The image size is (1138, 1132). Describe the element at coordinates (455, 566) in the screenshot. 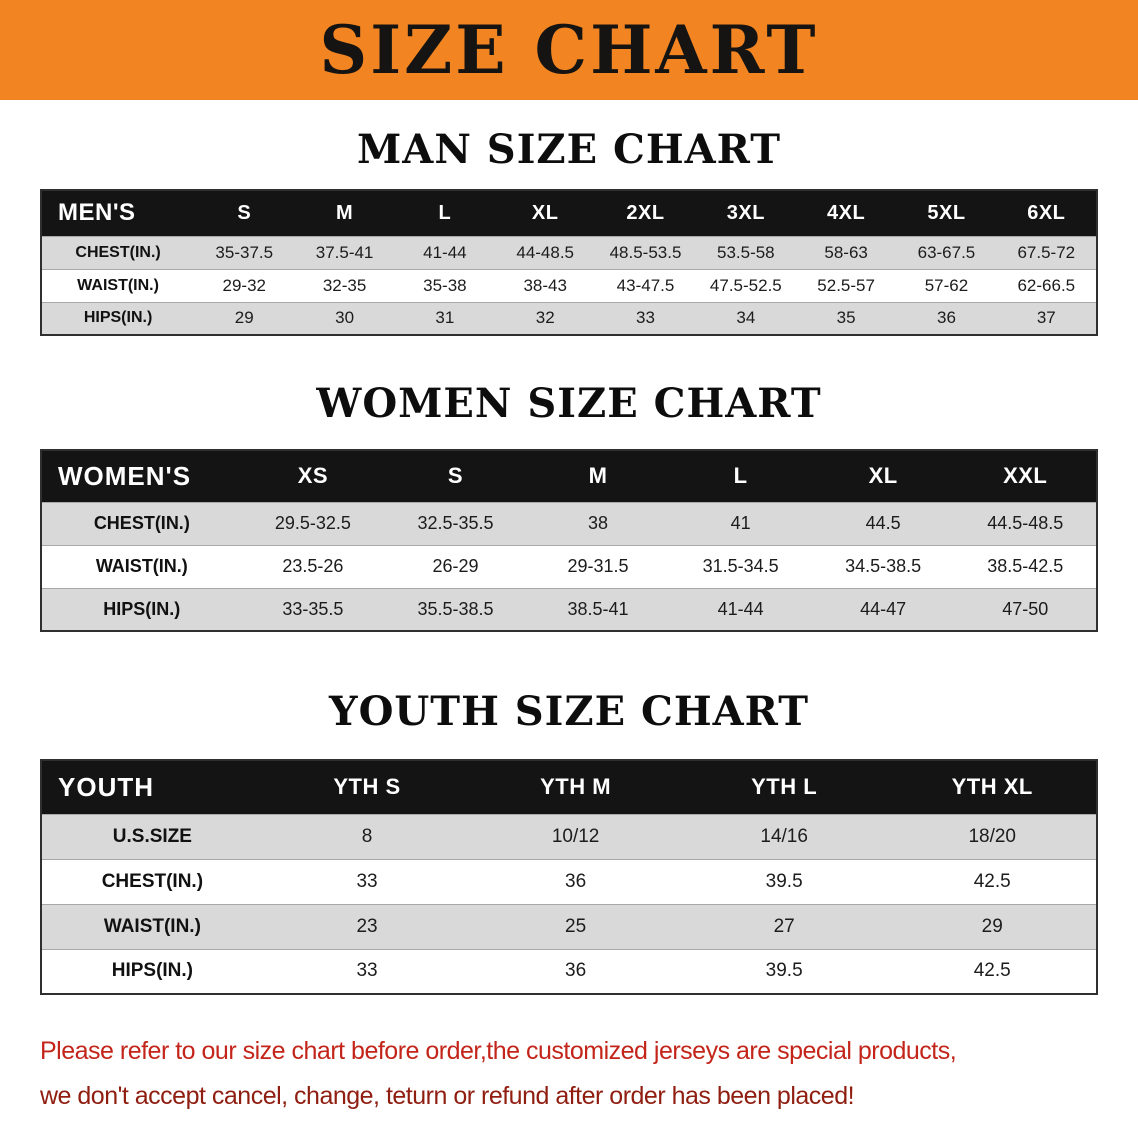

I see `size-value-cell: 26-29` at that location.